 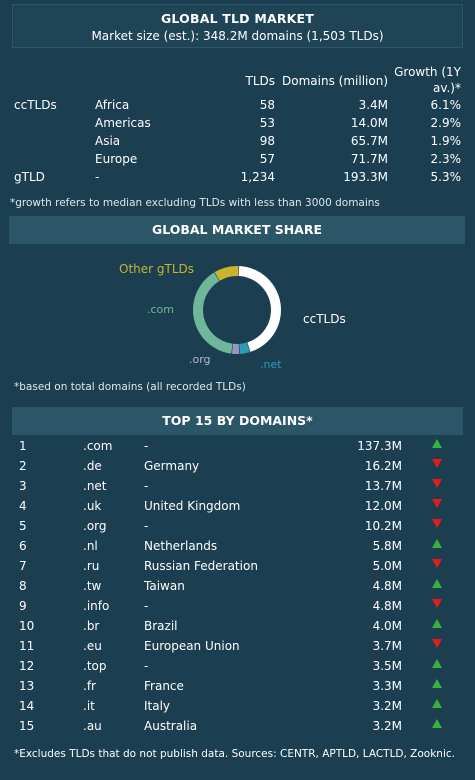 What do you see at coordinates (267, 105) in the screenshot?
I see `tlds-cell: 58` at bounding box center [267, 105].